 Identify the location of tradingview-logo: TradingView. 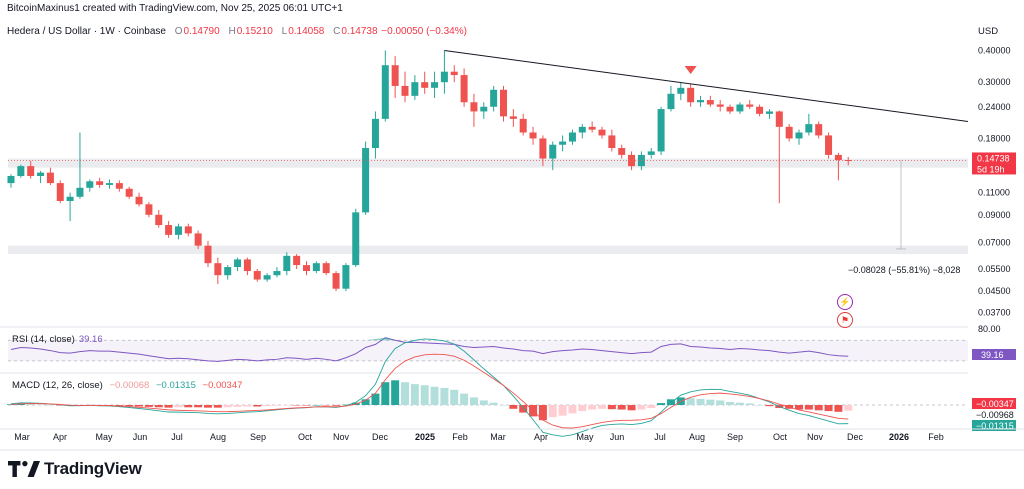
(75, 469).